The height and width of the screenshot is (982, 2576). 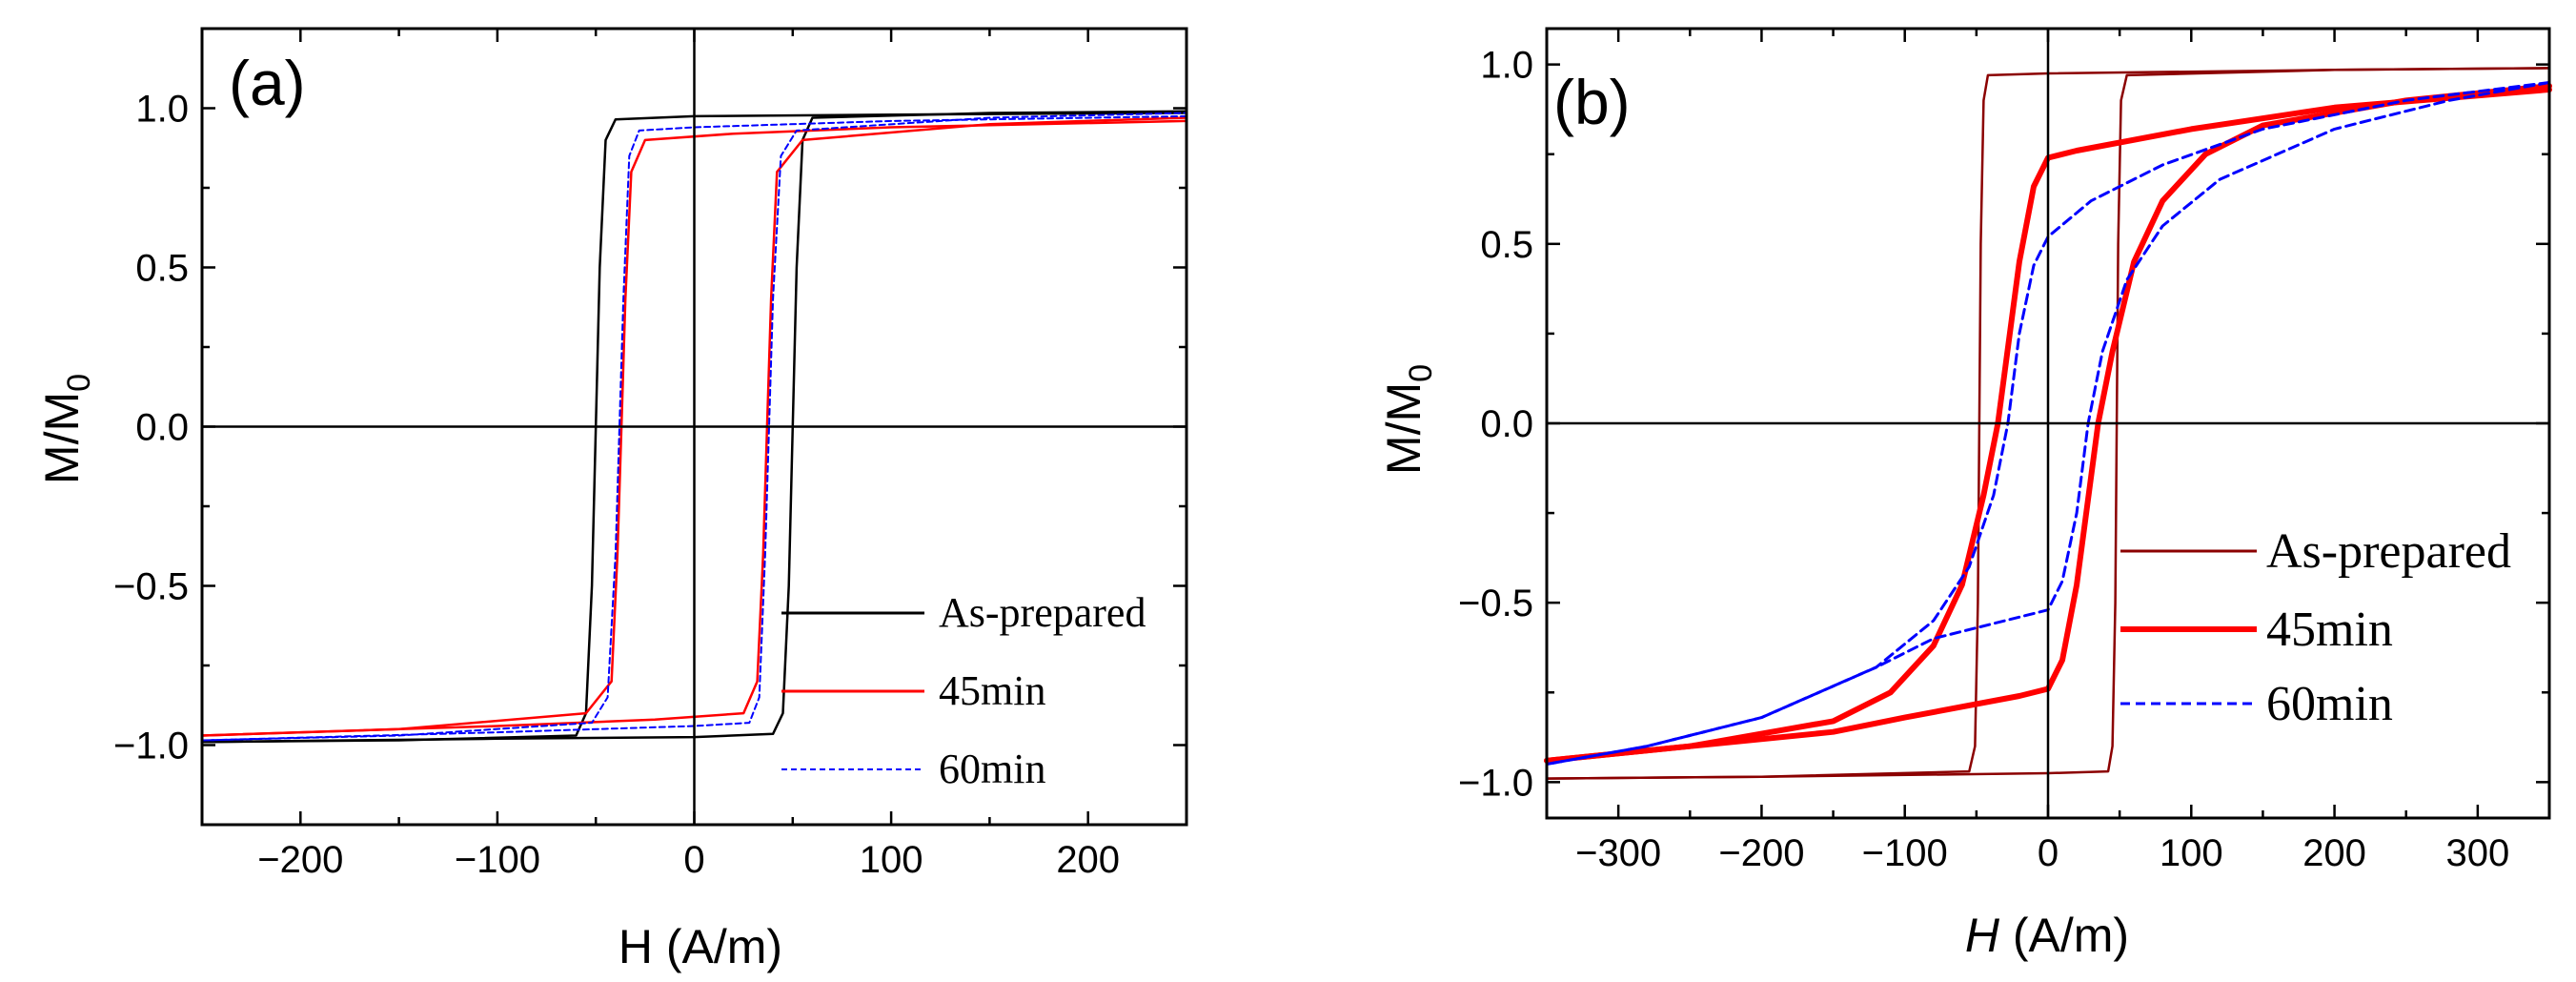 I want to click on panel-a-y-tick-label: 0.5, so click(x=162, y=269).